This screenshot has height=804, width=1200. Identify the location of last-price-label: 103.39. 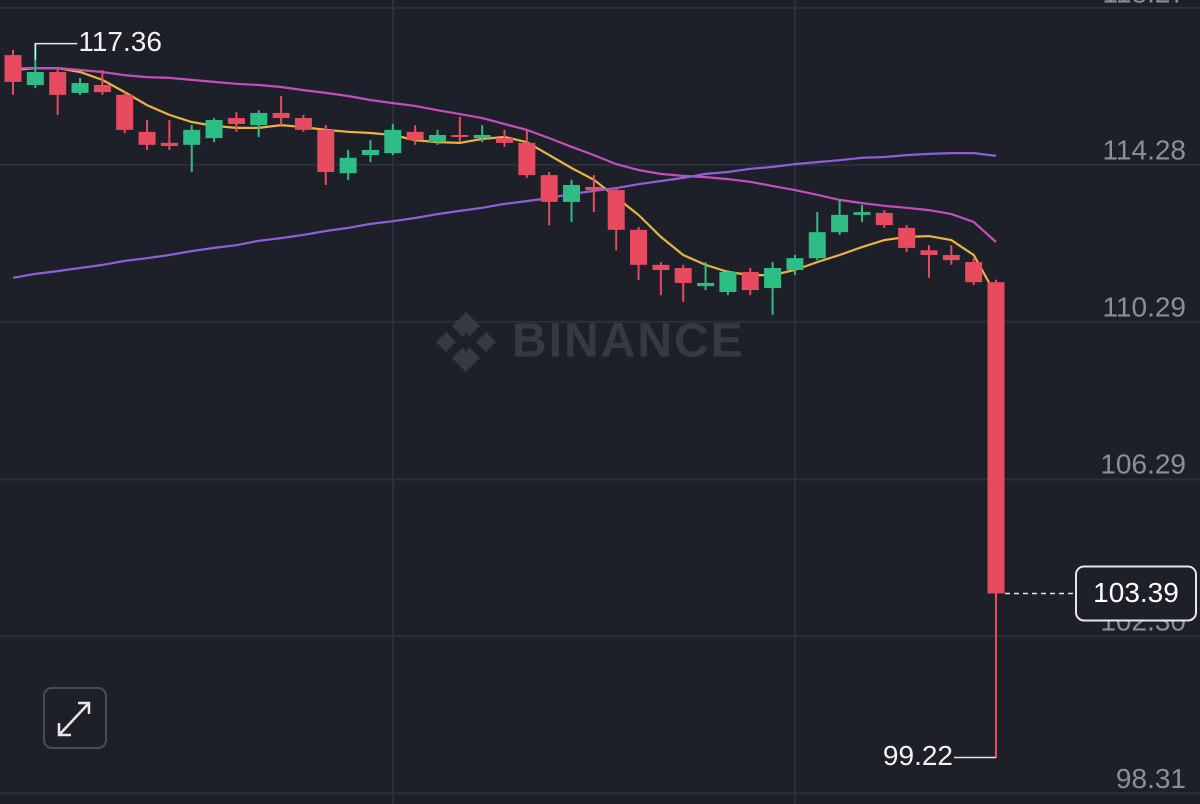
(1136, 592).